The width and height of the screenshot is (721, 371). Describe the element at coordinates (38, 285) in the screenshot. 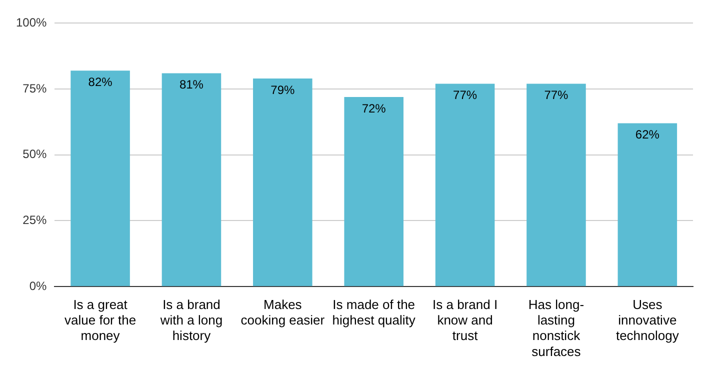

I see `y-tick-label: 0%` at that location.